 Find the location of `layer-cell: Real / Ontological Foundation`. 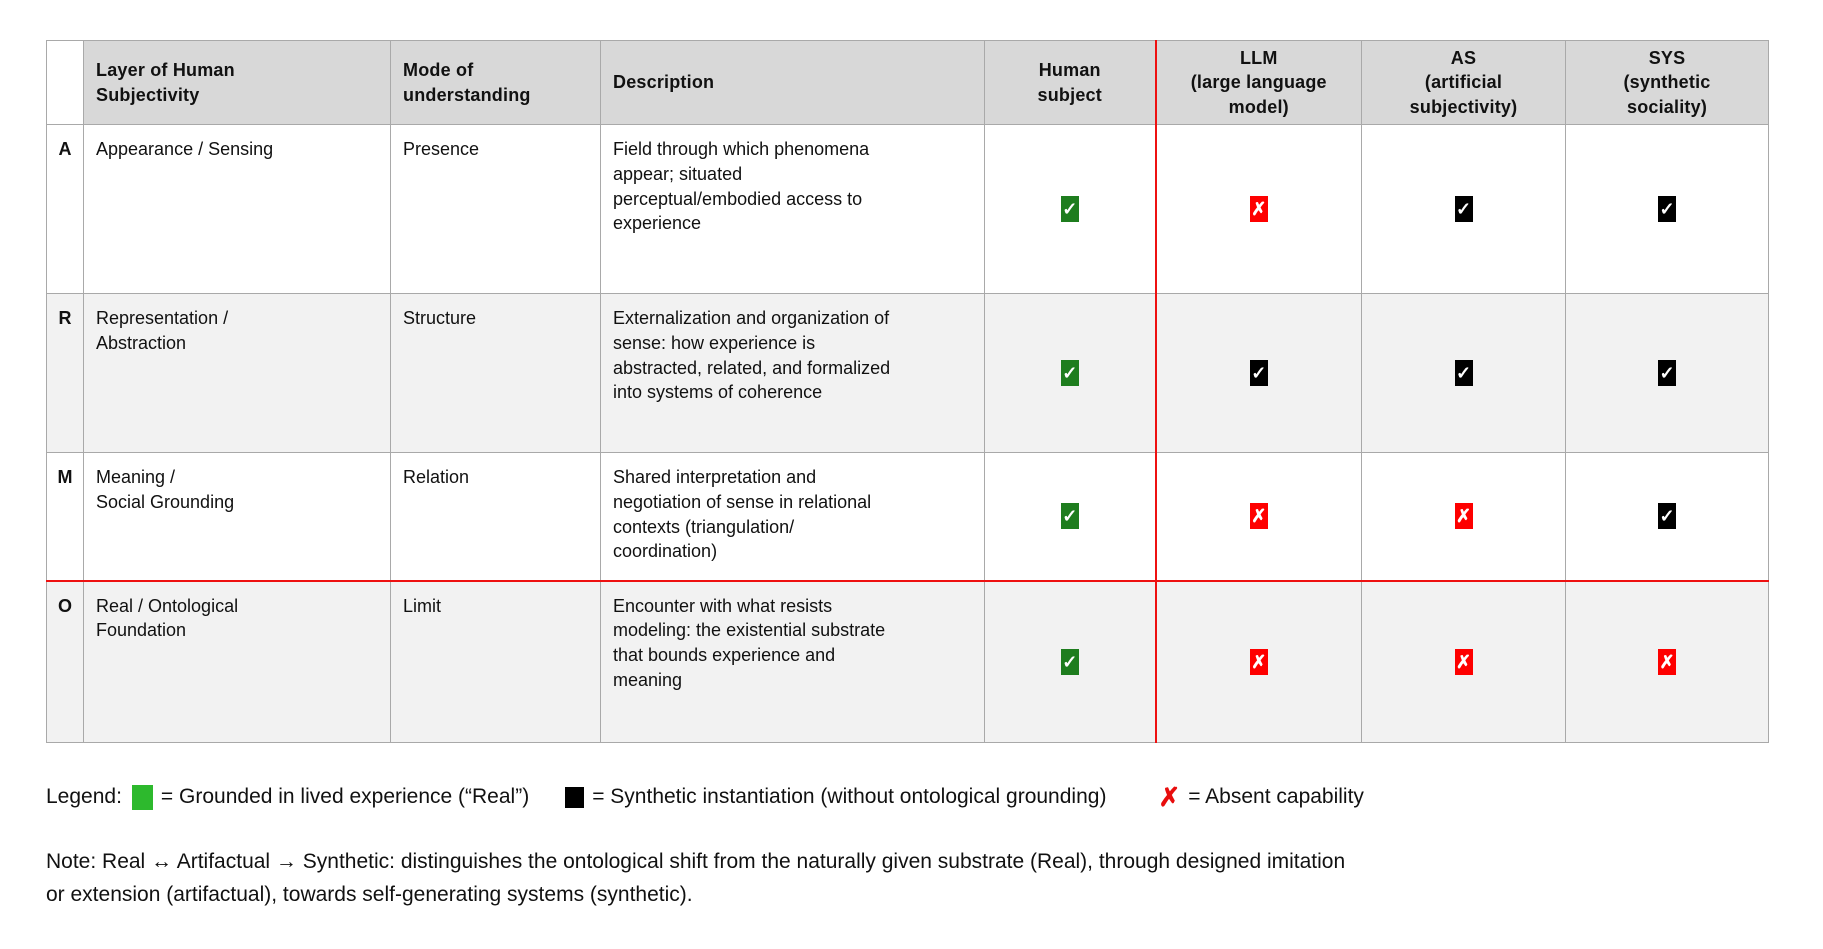

layer-cell: Real / Ontological Foundation is located at coordinates (237, 661).